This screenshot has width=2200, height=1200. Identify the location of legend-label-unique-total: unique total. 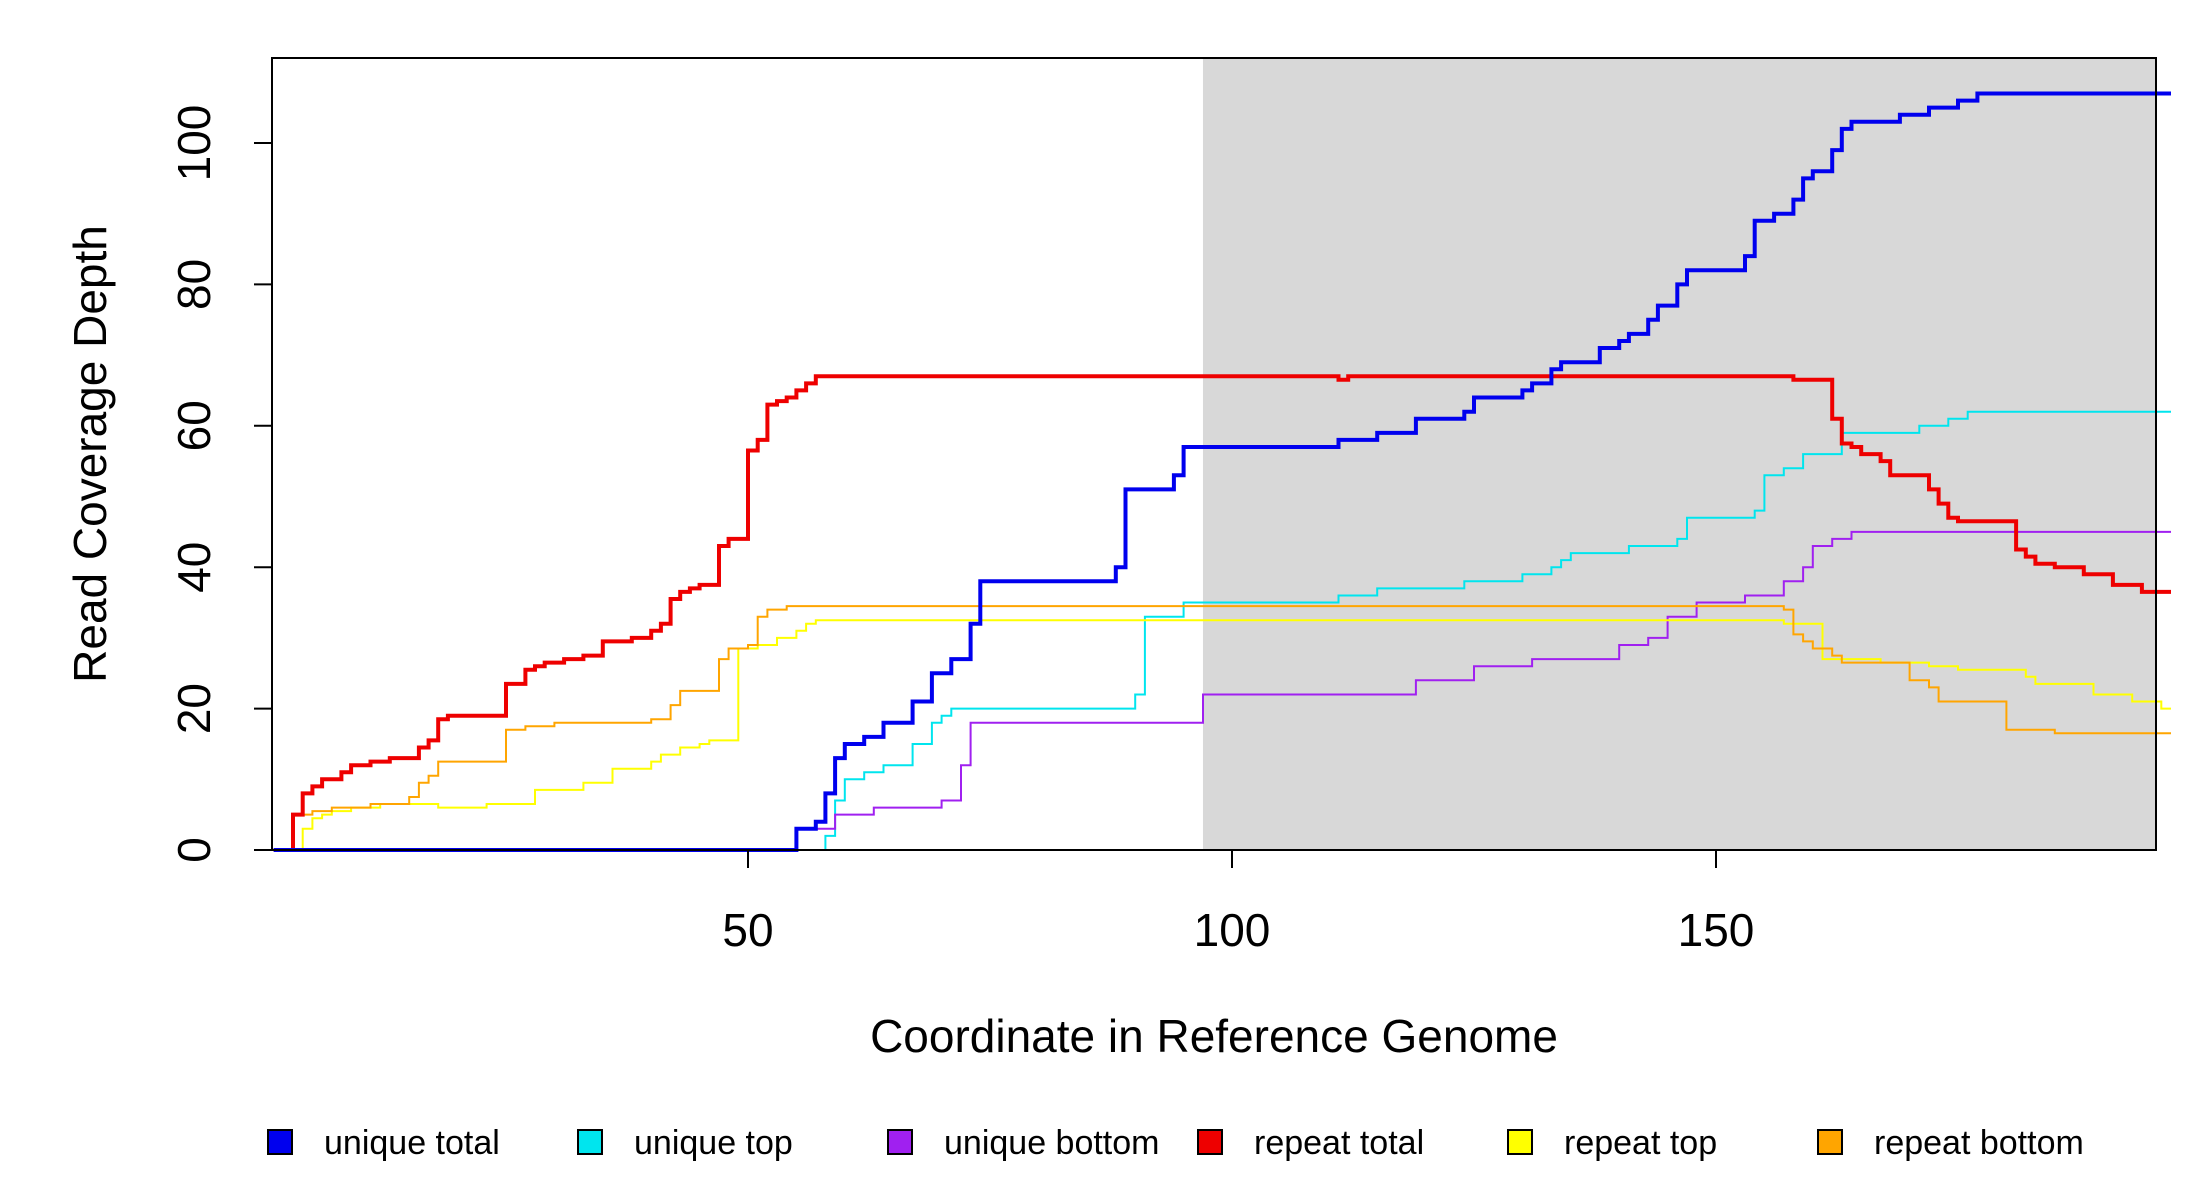
(412, 1143).